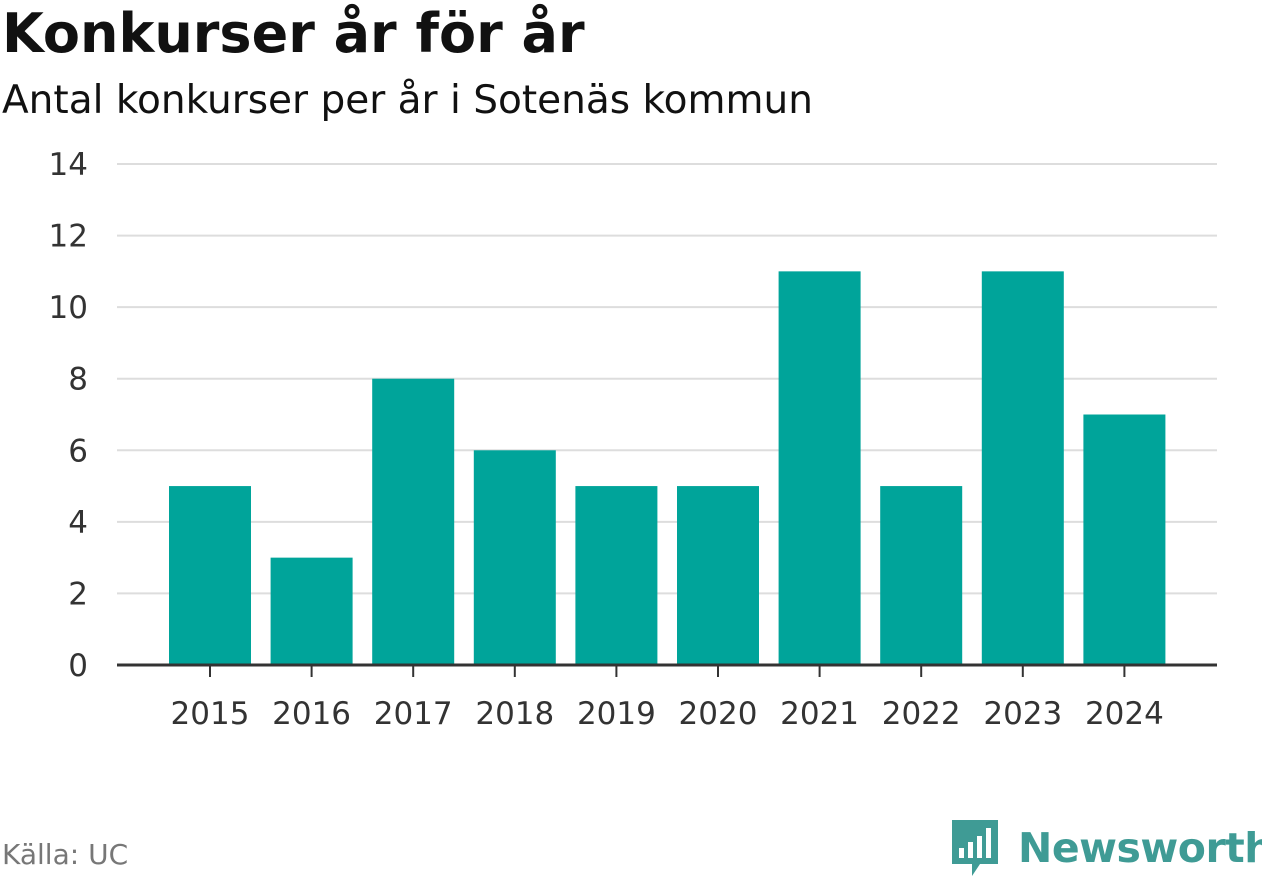 The image size is (1262, 879). Describe the element at coordinates (1022, 714) in the screenshot. I see `x-tick-label: 2023` at that location.